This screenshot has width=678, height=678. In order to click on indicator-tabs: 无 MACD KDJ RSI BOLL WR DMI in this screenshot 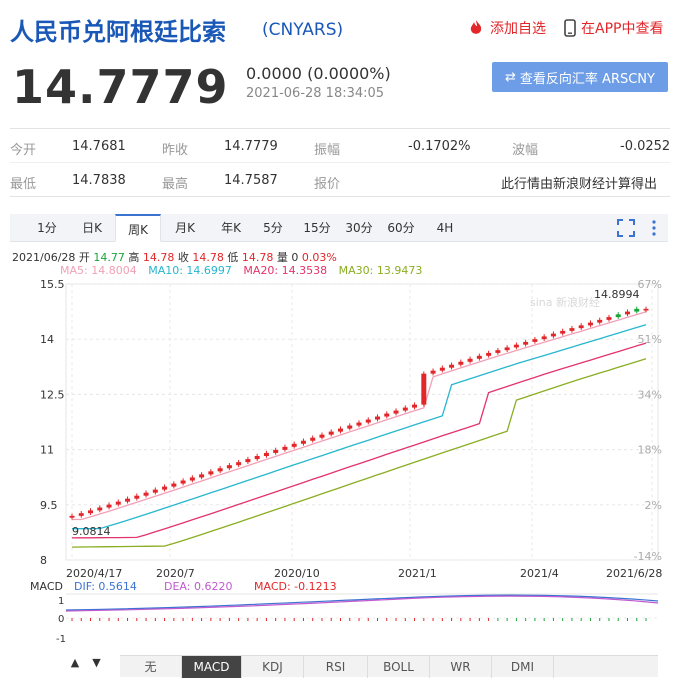, I will do `click(389, 666)`.